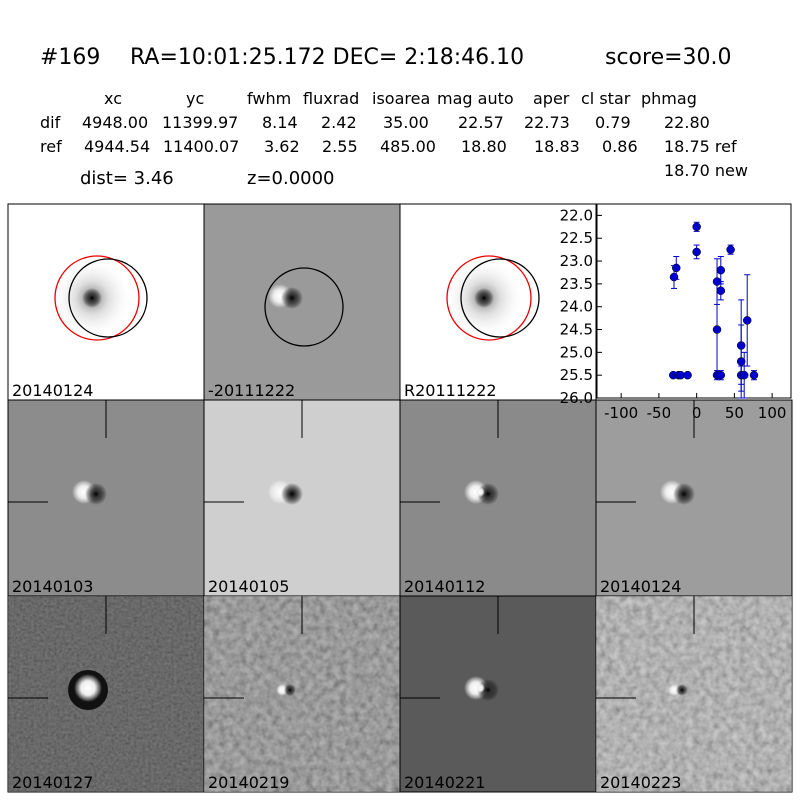  Describe the element at coordinates (280, 122) in the screenshot. I see `table-cell: 8.14` at that location.